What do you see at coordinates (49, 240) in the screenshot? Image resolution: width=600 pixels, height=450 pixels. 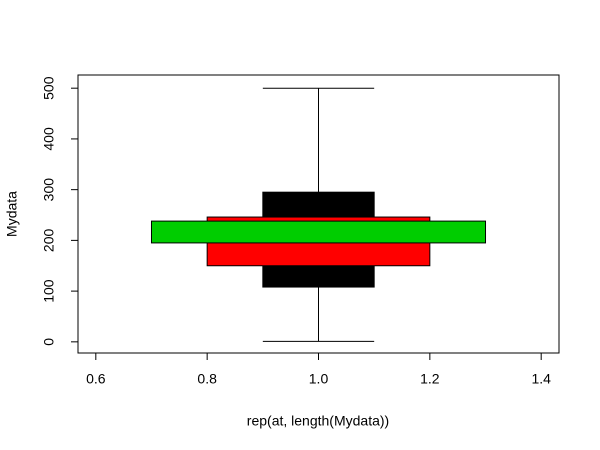 I see `y-tick-label: 200` at bounding box center [49, 240].